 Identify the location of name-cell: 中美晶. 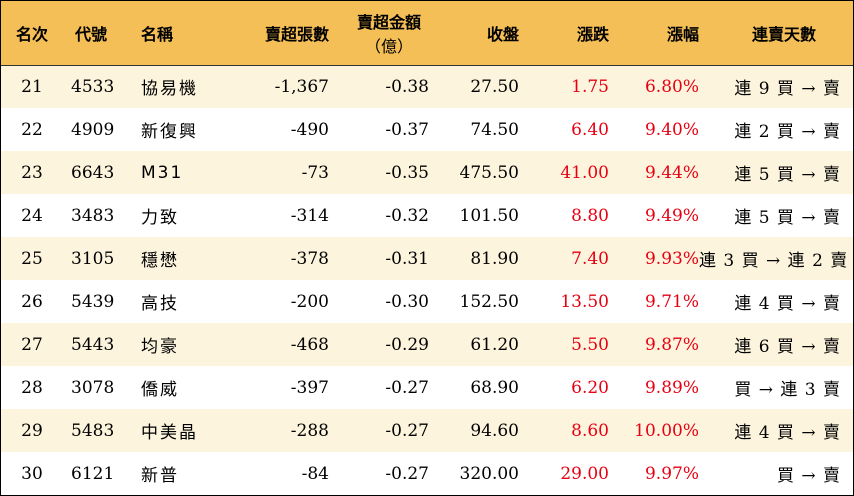
(169, 433).